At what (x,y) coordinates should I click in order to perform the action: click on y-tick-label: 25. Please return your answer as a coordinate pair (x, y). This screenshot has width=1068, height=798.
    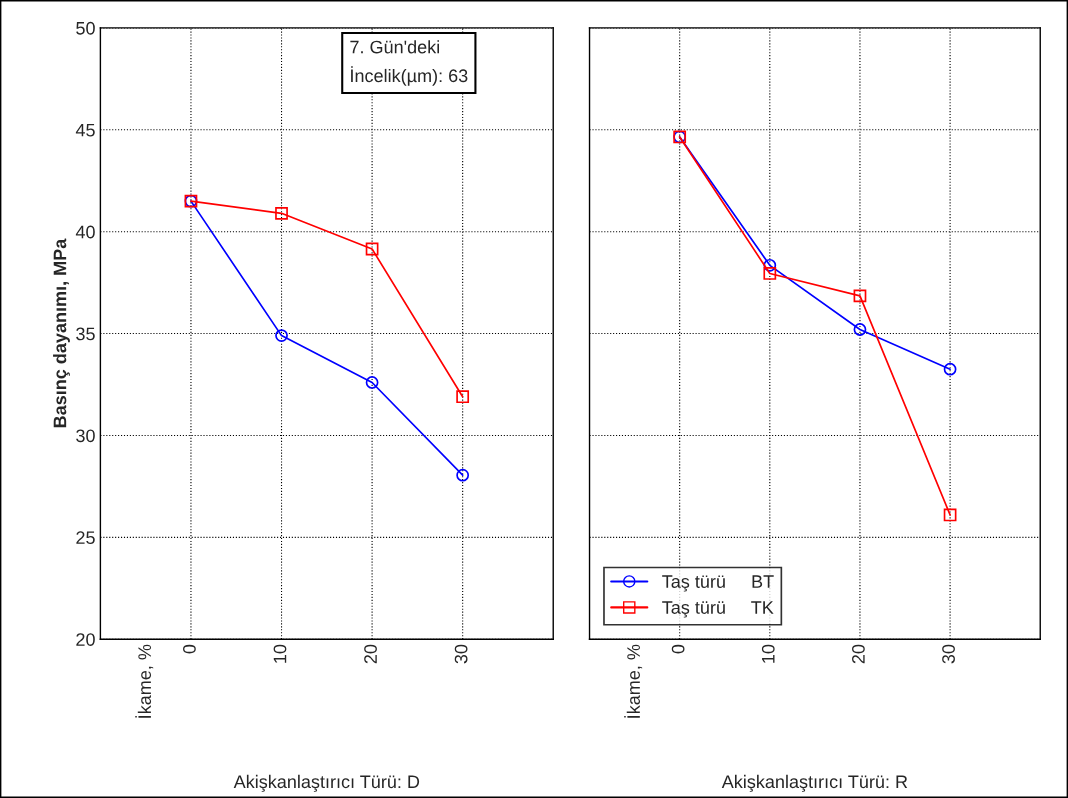
    Looking at the image, I should click on (85, 538).